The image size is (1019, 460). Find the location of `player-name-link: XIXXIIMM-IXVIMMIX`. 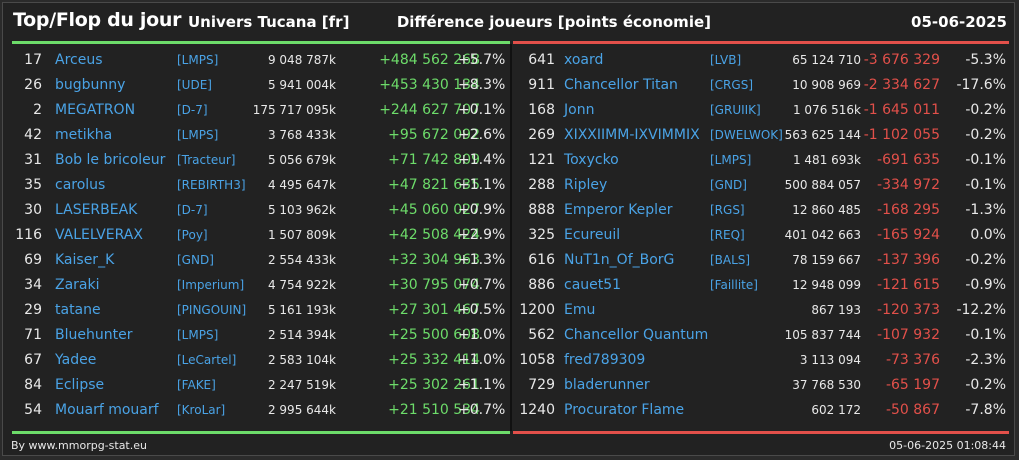

player-name-link: XIXXIIMM-IXVIMMIX is located at coordinates (632, 135).